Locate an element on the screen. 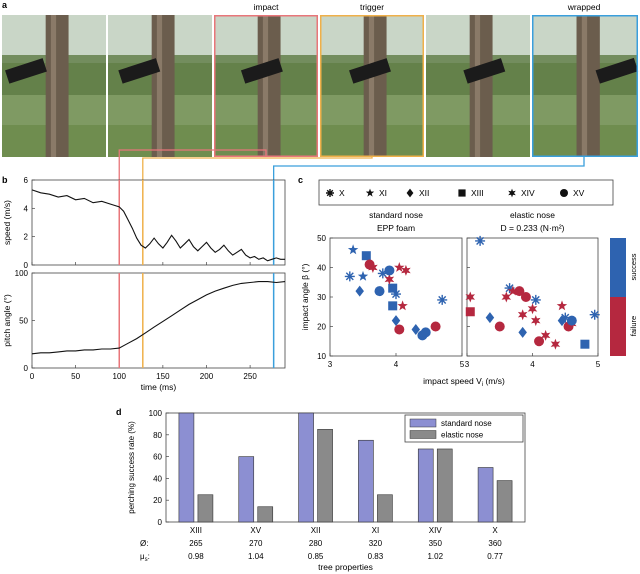  y-tick-label: 20 is located at coordinates (321, 327).